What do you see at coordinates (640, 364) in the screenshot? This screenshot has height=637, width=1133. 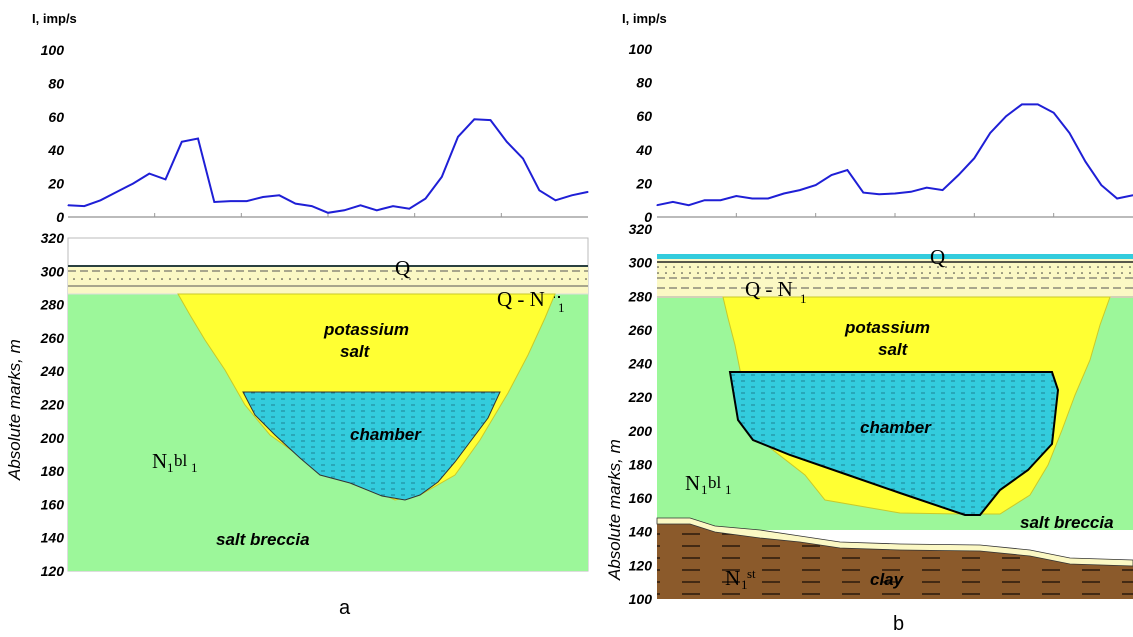 I see `section-y-tick-label: 240` at bounding box center [640, 364].